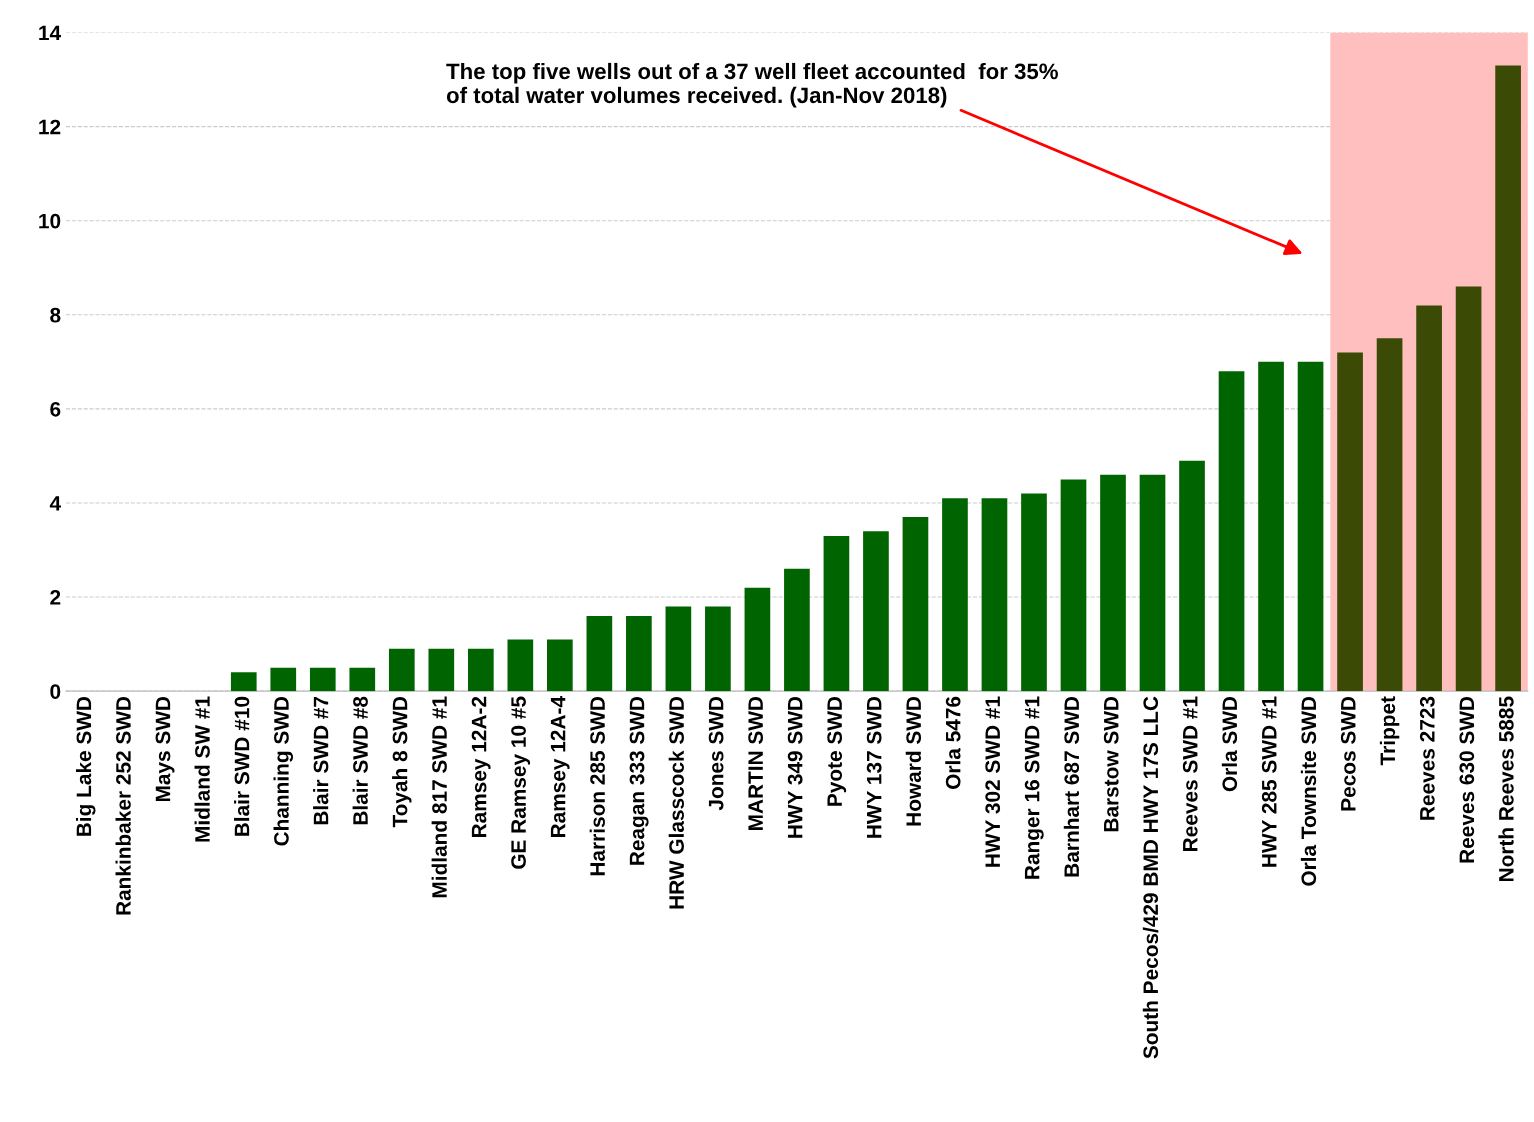 The image size is (1534, 1122). I want to click on x-tick-label: HWY 137 SWD, so click(874, 767).